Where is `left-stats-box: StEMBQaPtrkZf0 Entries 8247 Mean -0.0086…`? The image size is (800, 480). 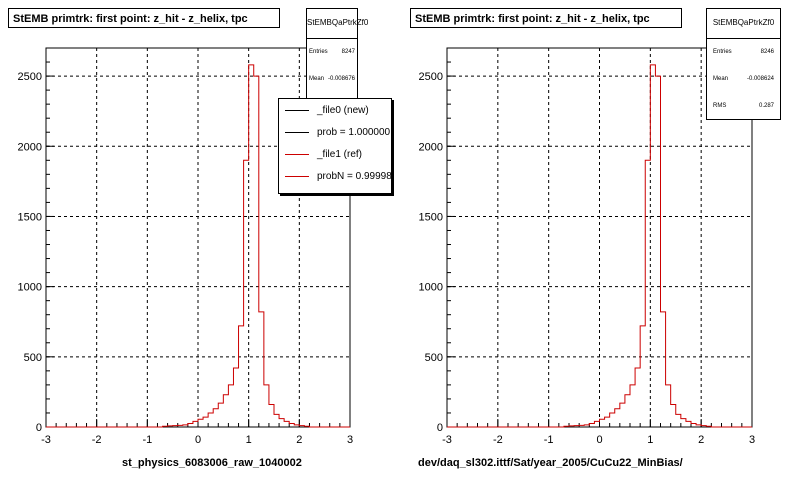
left-stats-box: StEMBQaPtrkZf0 Entries 8247 Mean -0.0086… is located at coordinates (337, 54).